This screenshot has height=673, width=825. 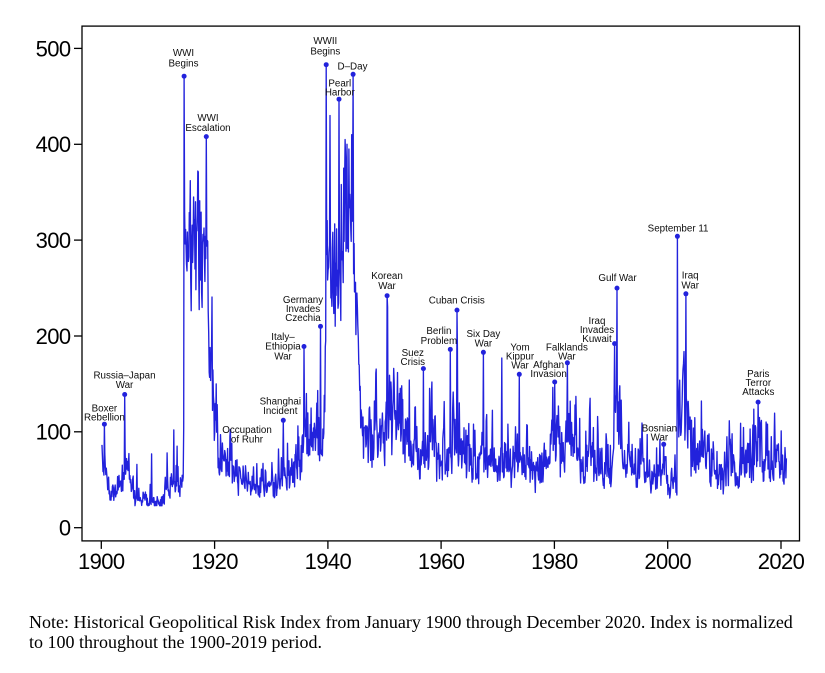 I want to click on svg-text: Shanghai, so click(x=280, y=402).